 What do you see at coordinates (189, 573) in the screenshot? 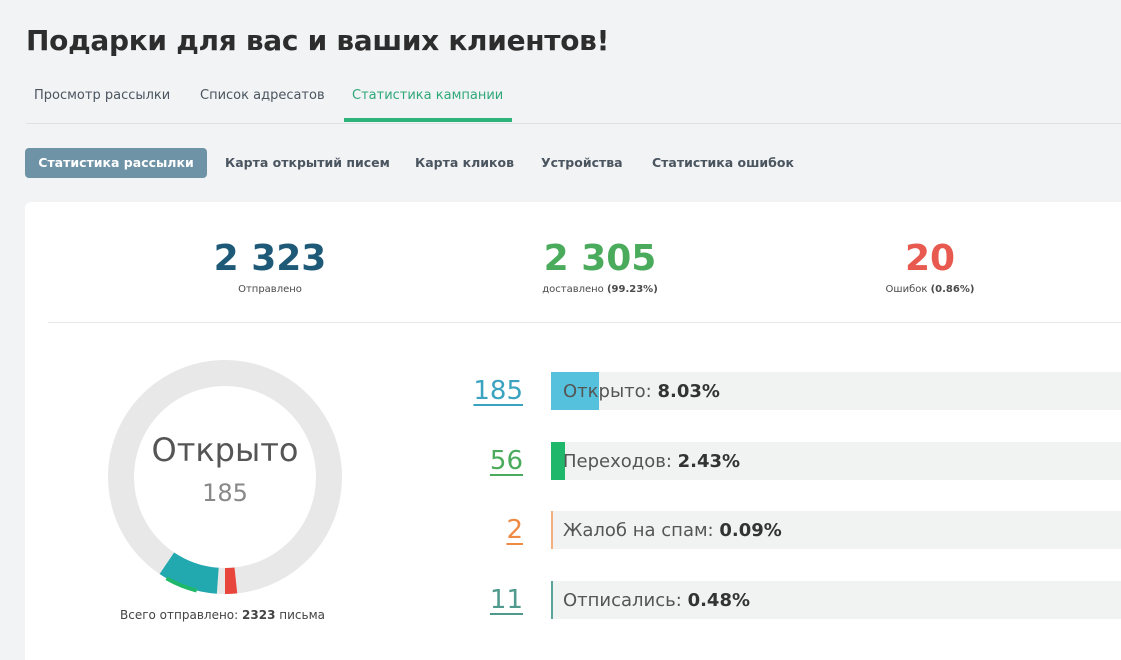
I see `donut-segment-opened` at bounding box center [189, 573].